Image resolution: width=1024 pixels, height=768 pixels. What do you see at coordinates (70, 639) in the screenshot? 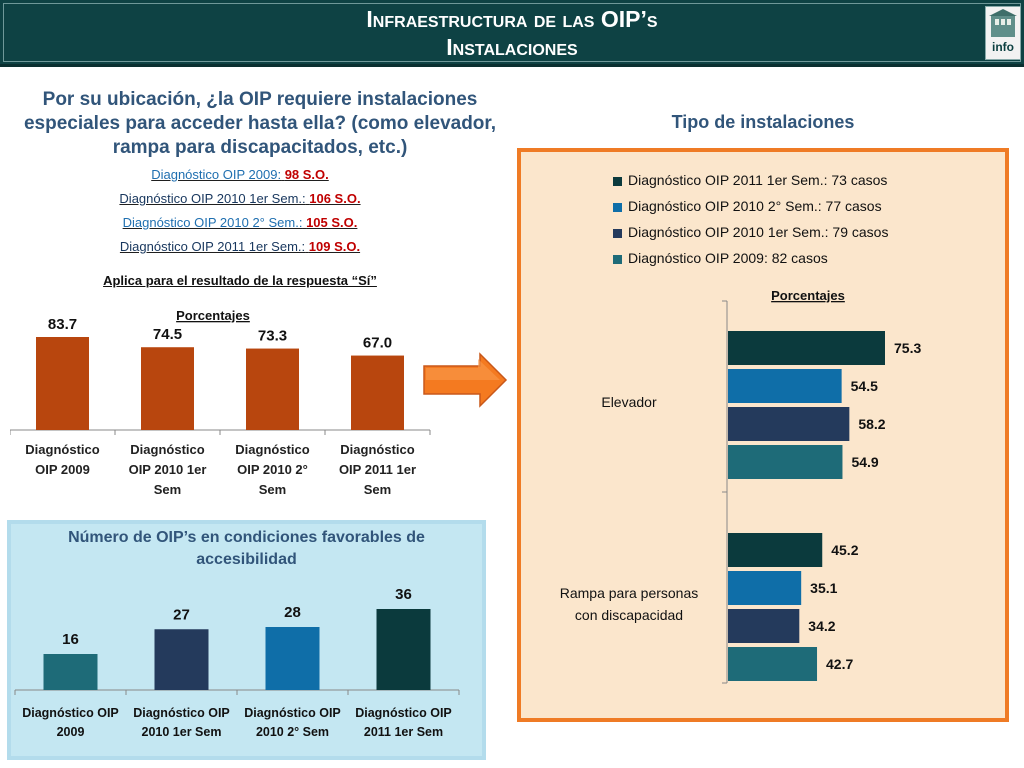
I see `data-label: 16` at bounding box center [70, 639].